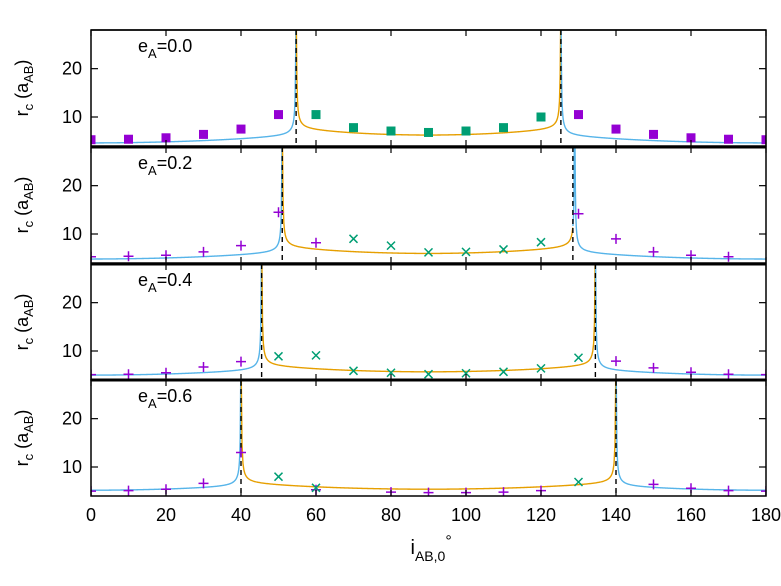 This screenshot has width=781, height=586. I want to click on x-tick-label: 160, so click(691, 515).